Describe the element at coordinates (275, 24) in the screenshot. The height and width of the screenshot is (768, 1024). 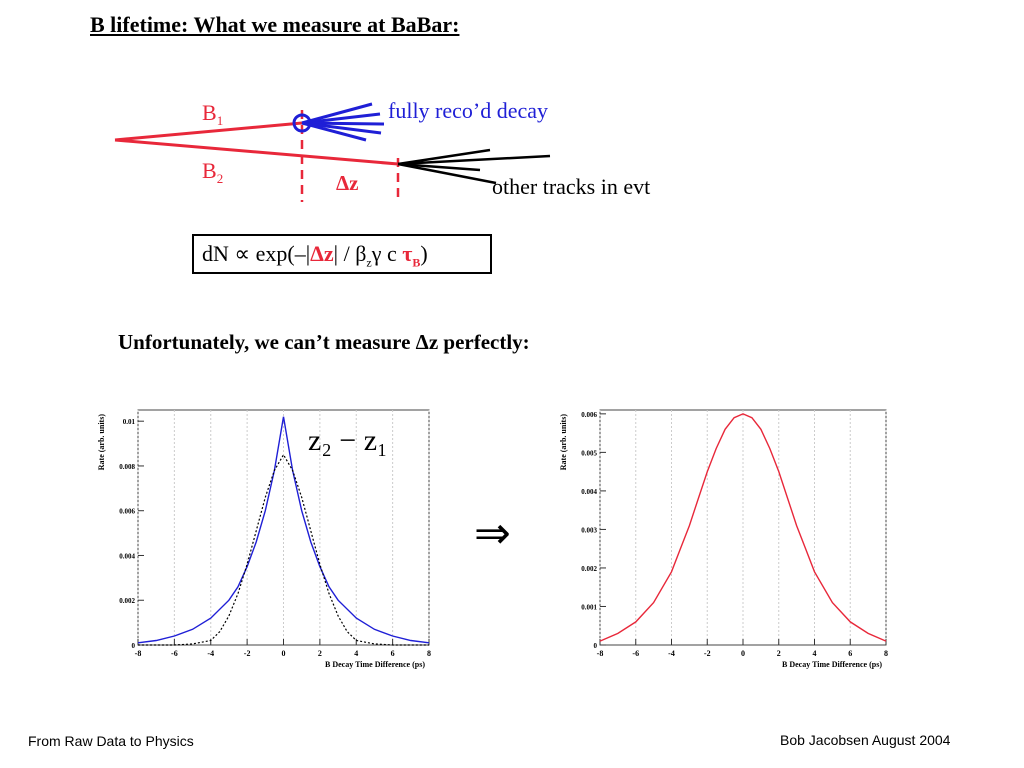
I see `slide-title: B lifetime: What we measure at BaBar:` at that location.